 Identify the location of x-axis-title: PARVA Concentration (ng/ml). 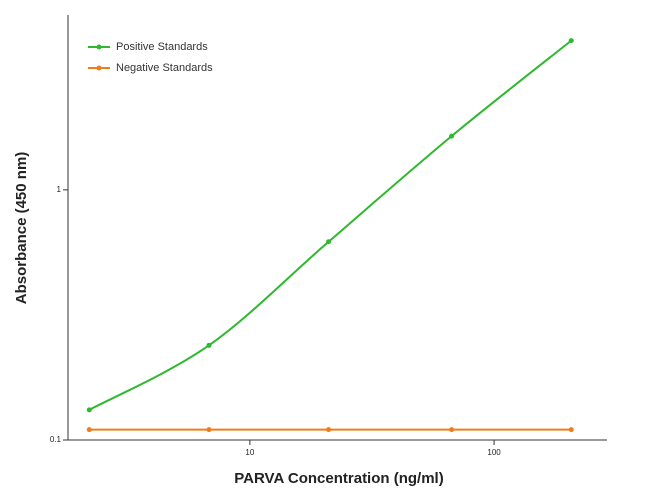
(338, 478).